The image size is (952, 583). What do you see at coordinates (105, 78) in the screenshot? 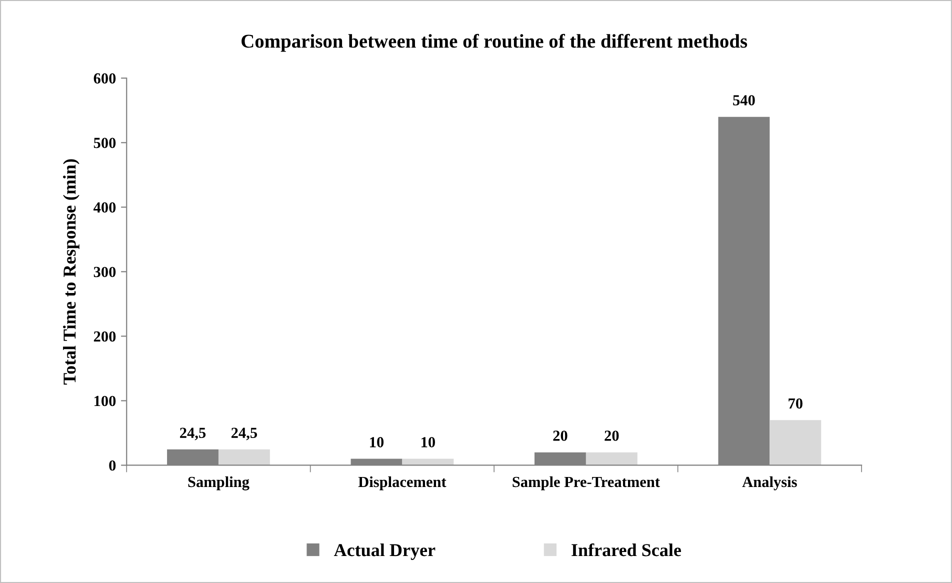
I see `y-tick-label: 600` at bounding box center [105, 78].